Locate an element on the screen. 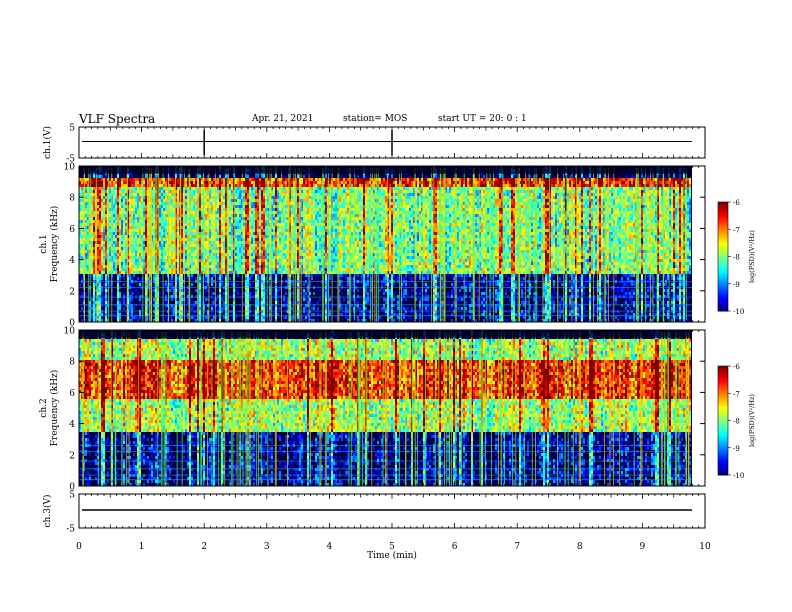 The image size is (792, 612). x-tick-label: 6 is located at coordinates (455, 547).